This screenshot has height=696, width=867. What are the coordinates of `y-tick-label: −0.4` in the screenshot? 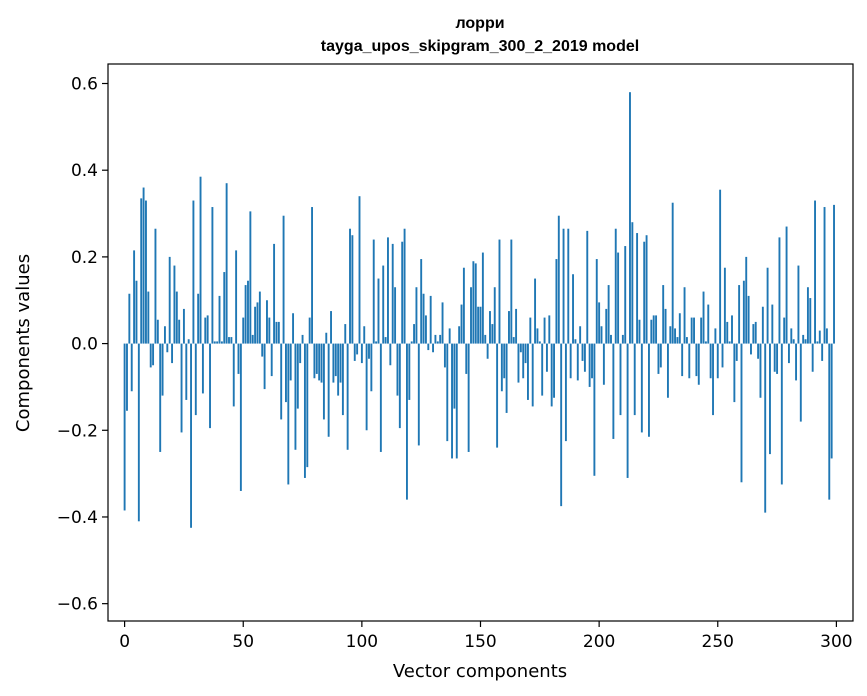 It's located at (77, 518).